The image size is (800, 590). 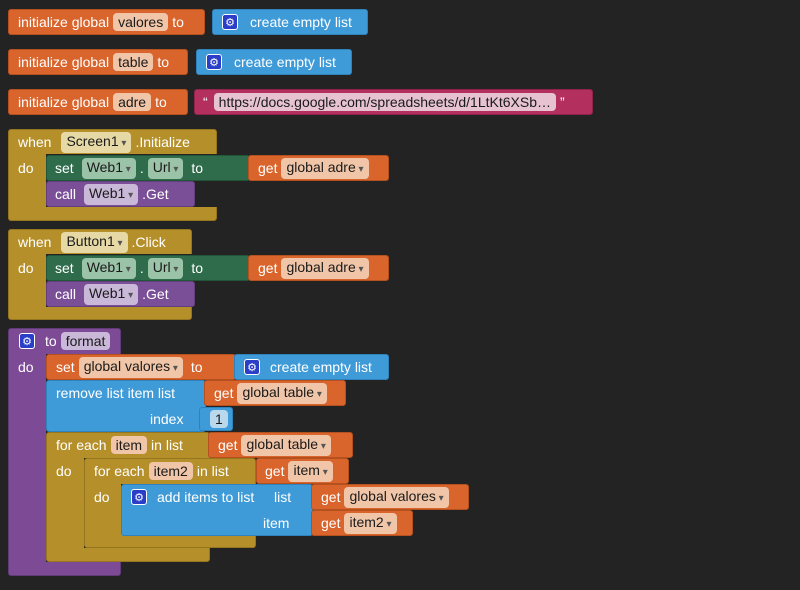 I want to click on init-global-adre-block, so click(x=98, y=102).